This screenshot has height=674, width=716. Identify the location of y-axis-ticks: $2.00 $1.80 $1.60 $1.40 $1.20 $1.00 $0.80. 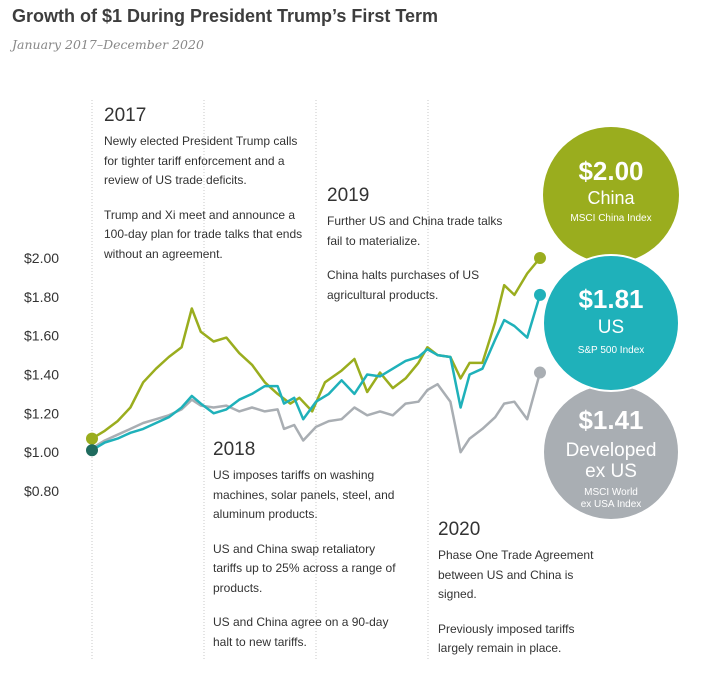
(41, 374).